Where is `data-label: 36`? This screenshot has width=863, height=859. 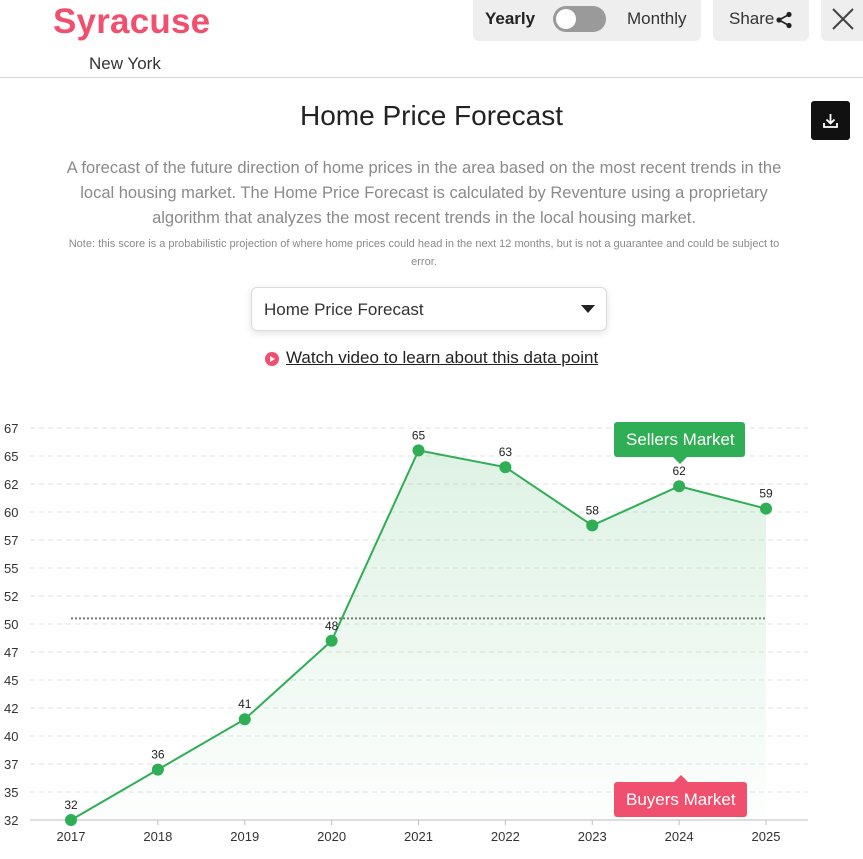
data-label: 36 is located at coordinates (158, 755).